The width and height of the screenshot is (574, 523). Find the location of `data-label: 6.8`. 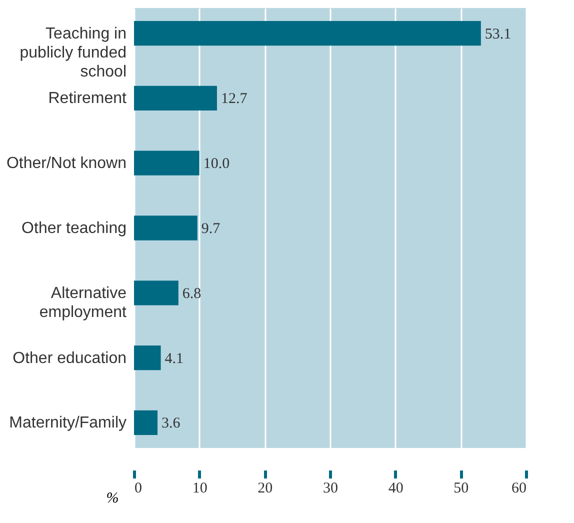

data-label: 6.8 is located at coordinates (192, 294).